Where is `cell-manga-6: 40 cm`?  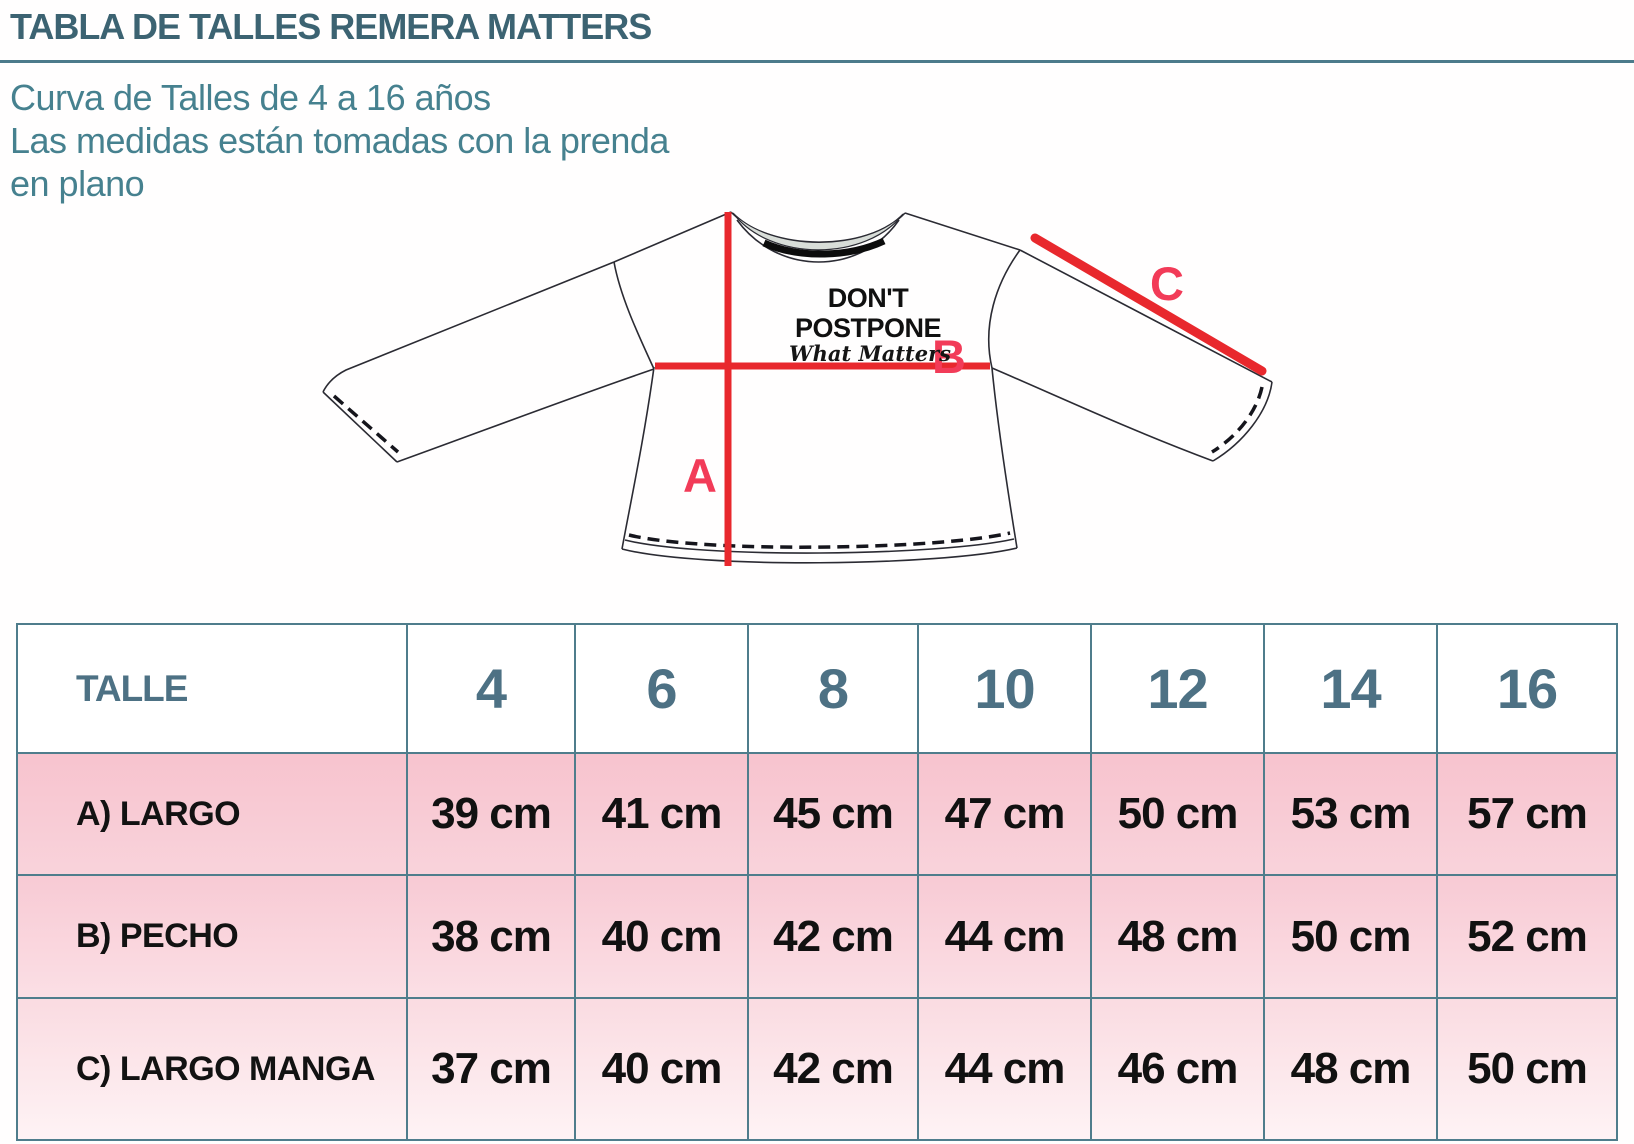
cell-manga-6: 40 cm is located at coordinates (661, 1069).